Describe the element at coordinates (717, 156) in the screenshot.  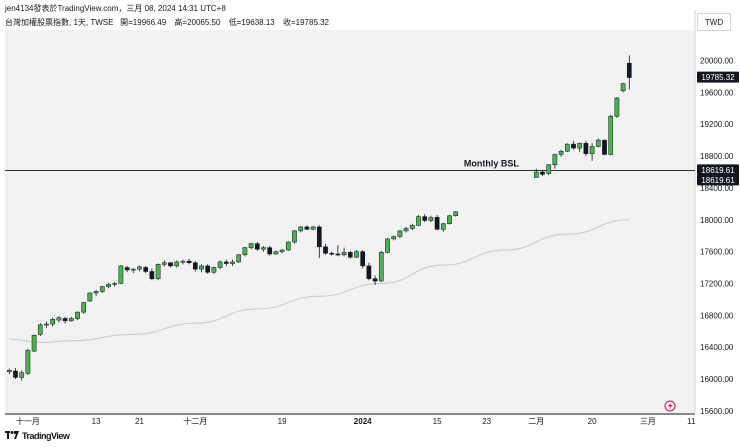
I see `y-tick-label: 18800.00` at that location.